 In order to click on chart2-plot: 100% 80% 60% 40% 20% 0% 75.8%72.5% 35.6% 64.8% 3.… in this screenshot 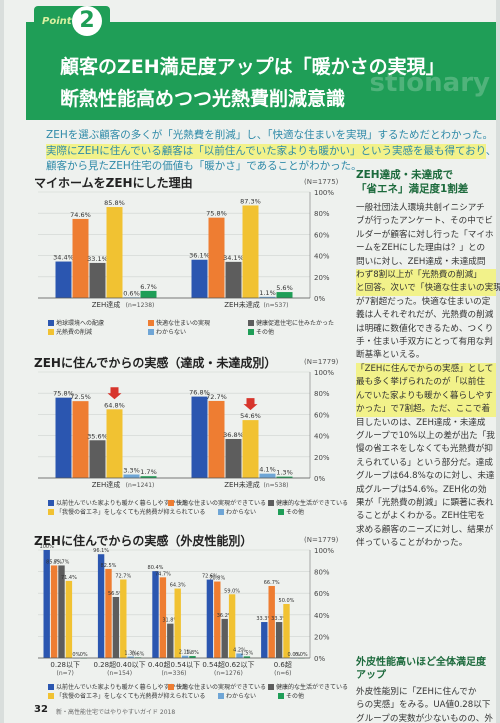, I will do `click(186, 429)`.